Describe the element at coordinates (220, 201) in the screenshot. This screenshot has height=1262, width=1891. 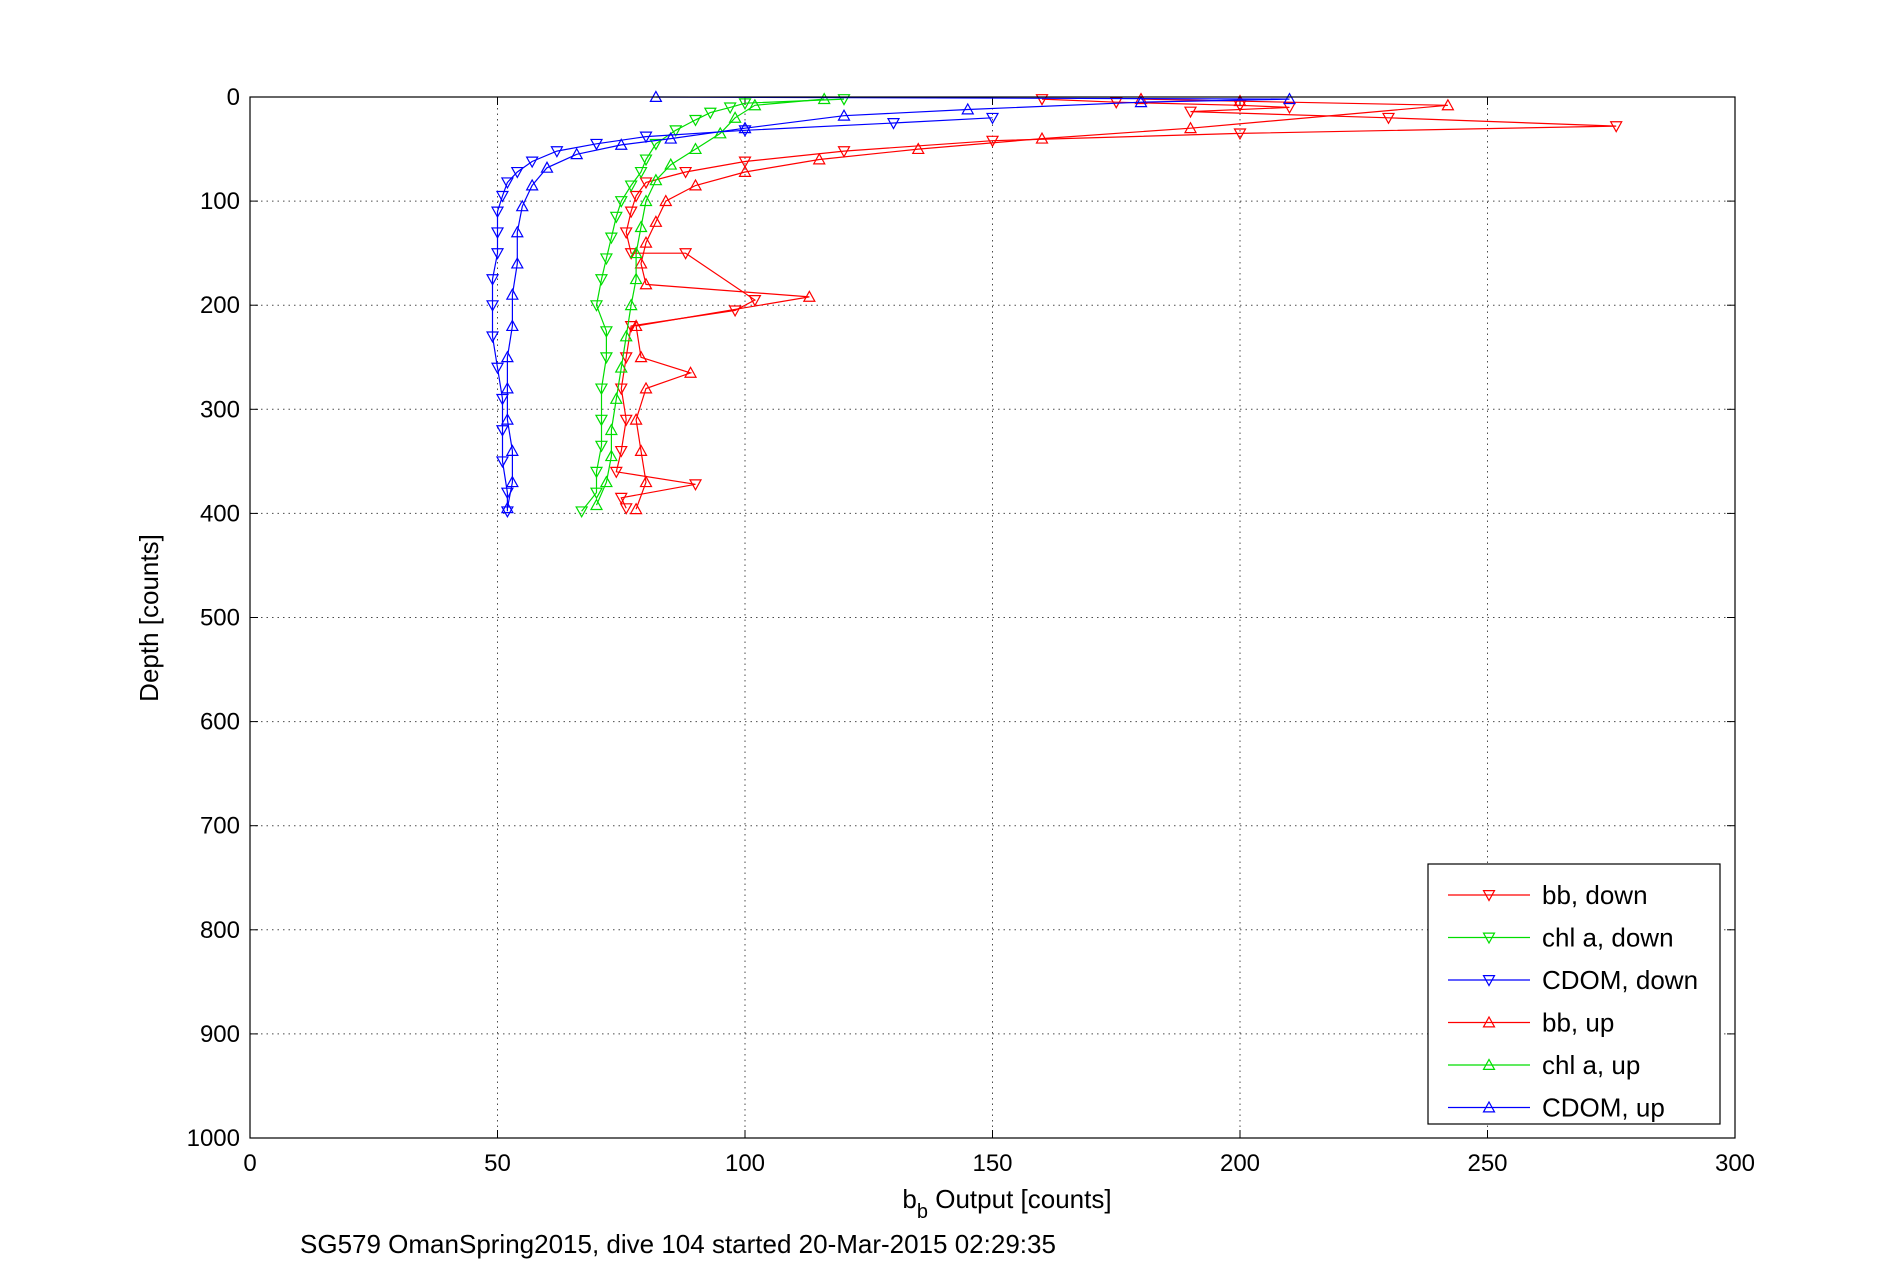
I see `y-tick-label: 100` at that location.